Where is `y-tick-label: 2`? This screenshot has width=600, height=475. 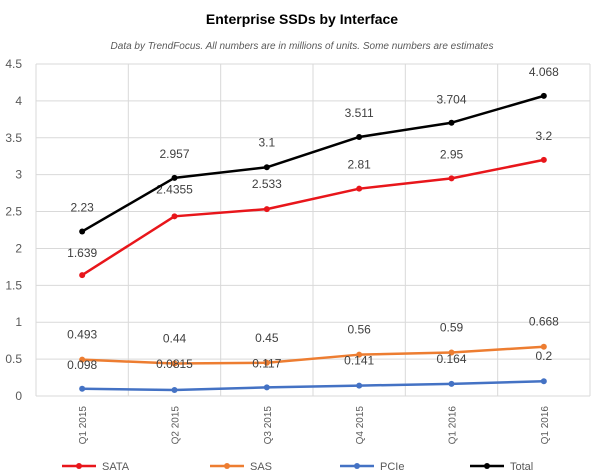 y-tick-label: 2 is located at coordinates (18, 248).